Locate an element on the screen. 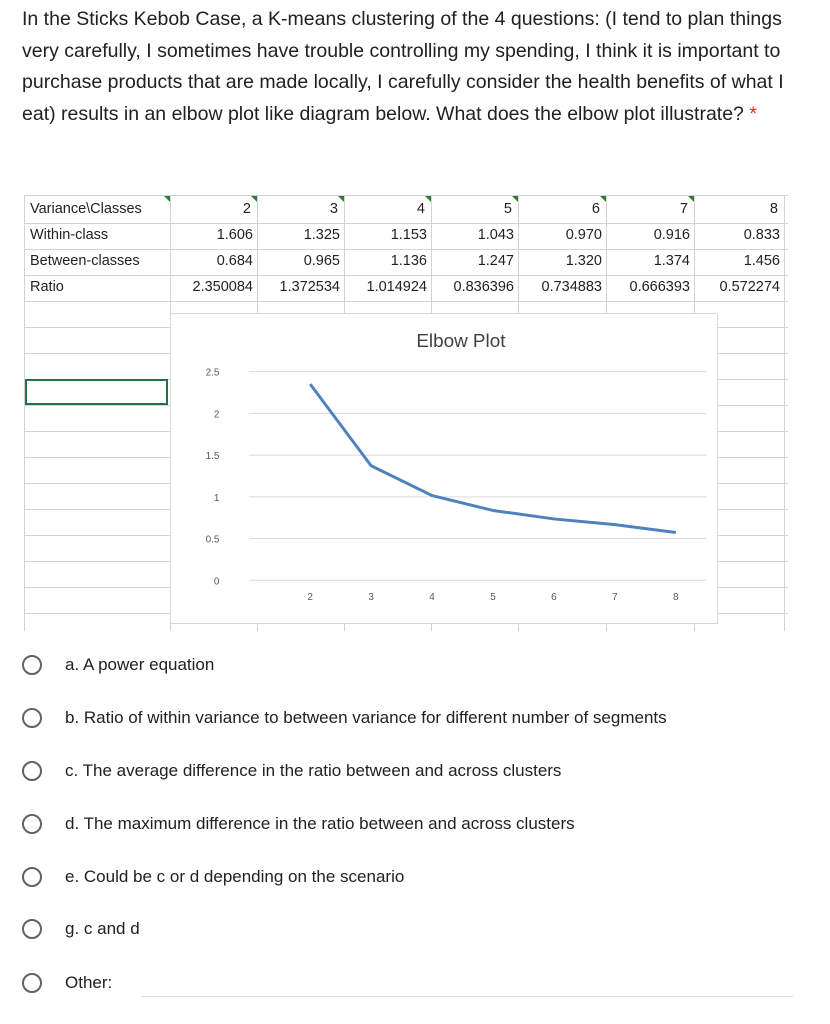  selected-cell is located at coordinates (96, 392).